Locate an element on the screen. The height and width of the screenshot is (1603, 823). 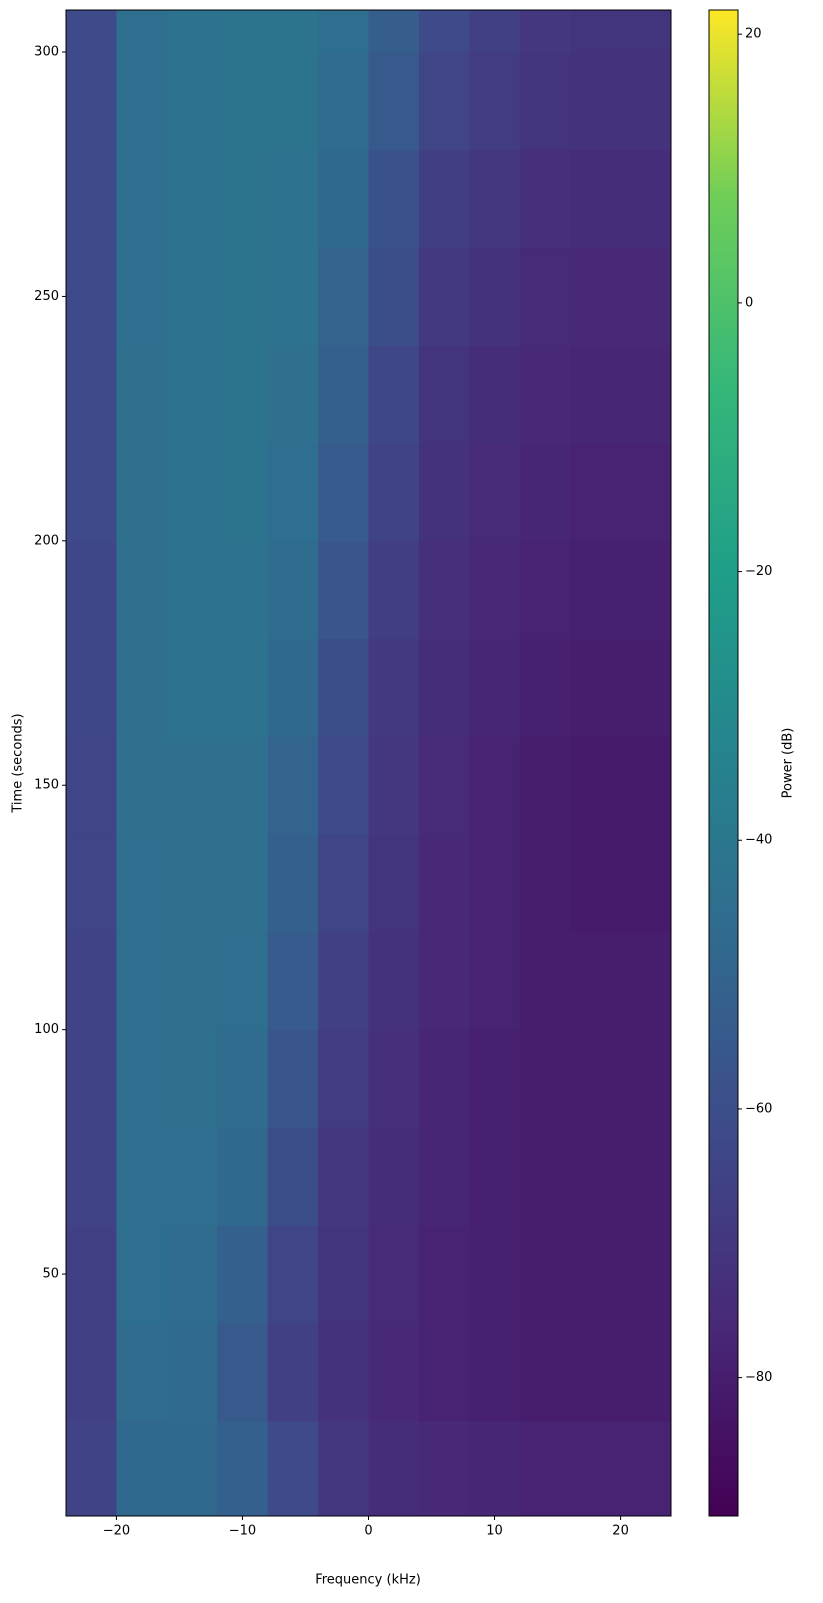
colorbar is located at coordinates (723, 763).